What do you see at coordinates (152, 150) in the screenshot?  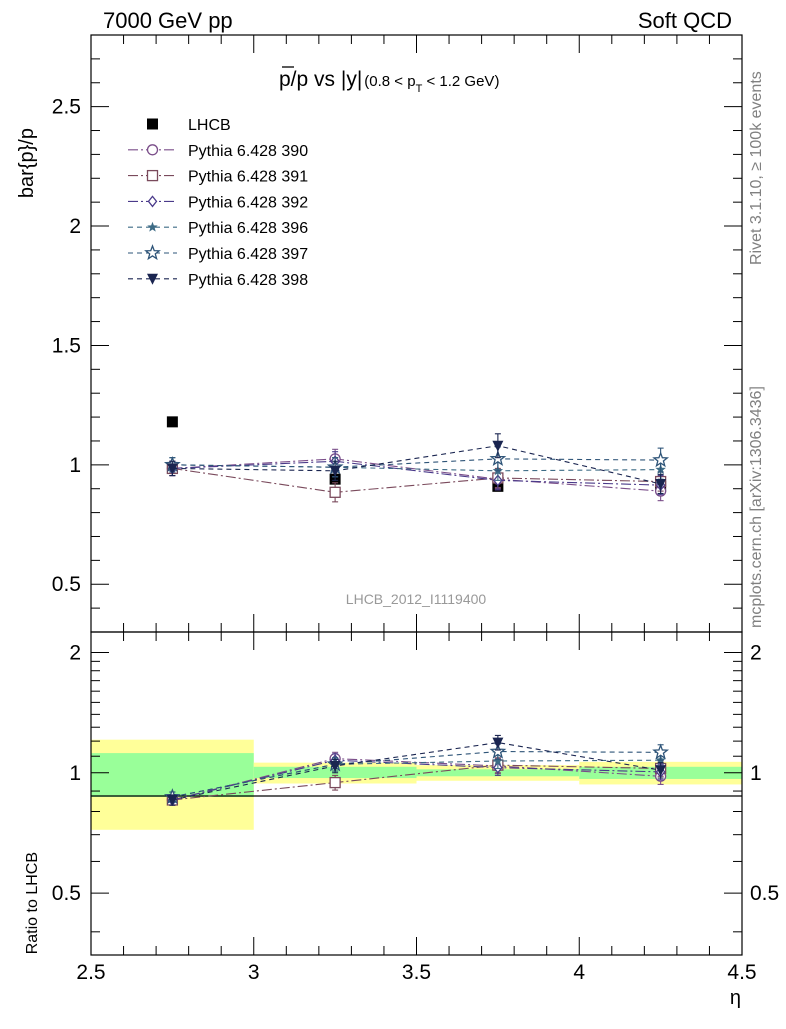 I see `legend-pythia-6-428-390-marker` at bounding box center [152, 150].